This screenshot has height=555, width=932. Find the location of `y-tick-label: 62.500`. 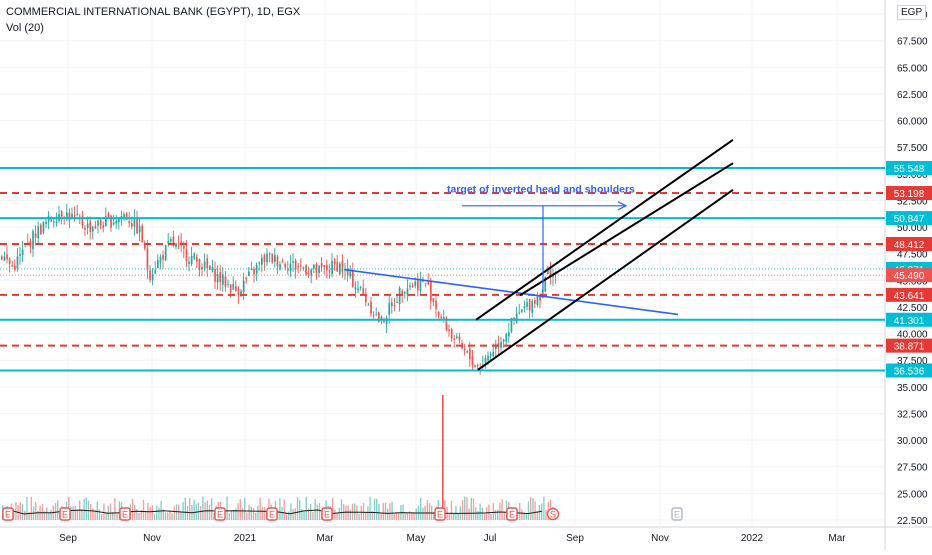

y-tick-label: 62.500 is located at coordinates (912, 95).